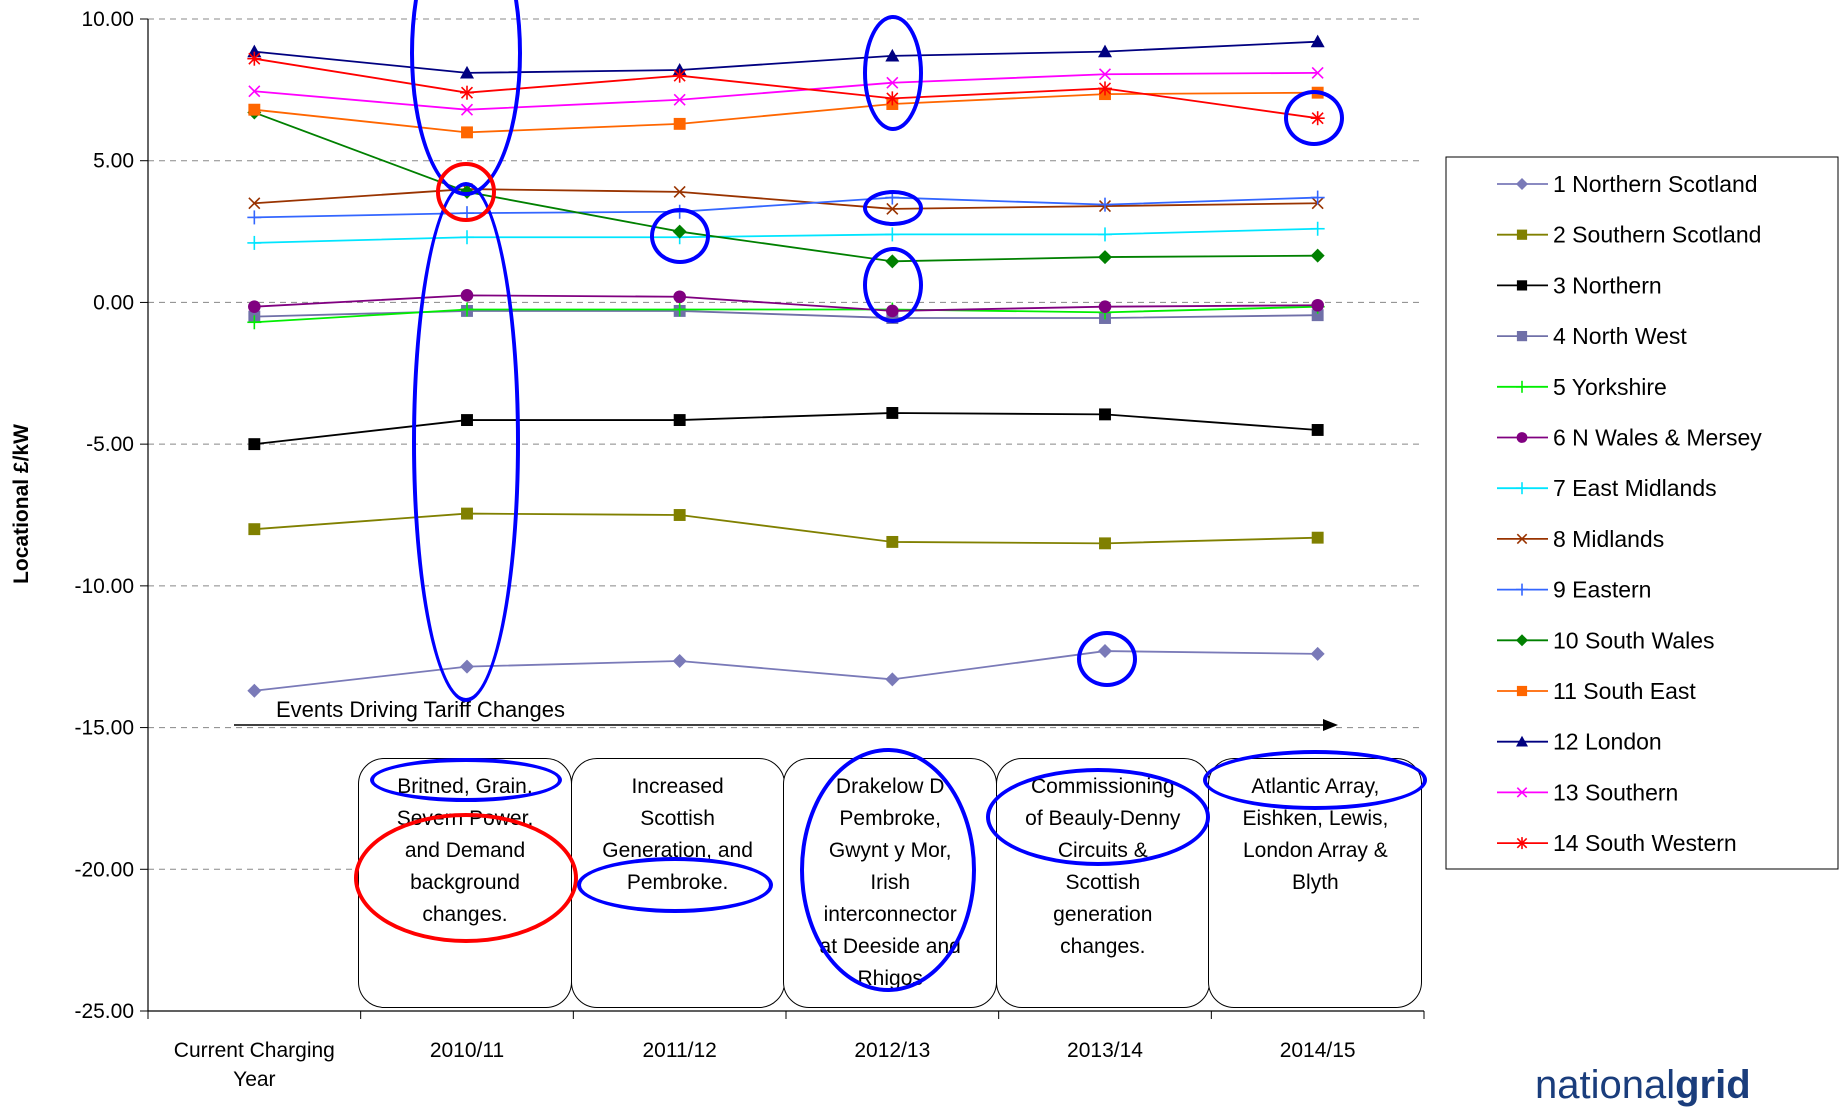  What do you see at coordinates (786, 91) in the screenshot?
I see `series-13-southern` at bounding box center [786, 91].